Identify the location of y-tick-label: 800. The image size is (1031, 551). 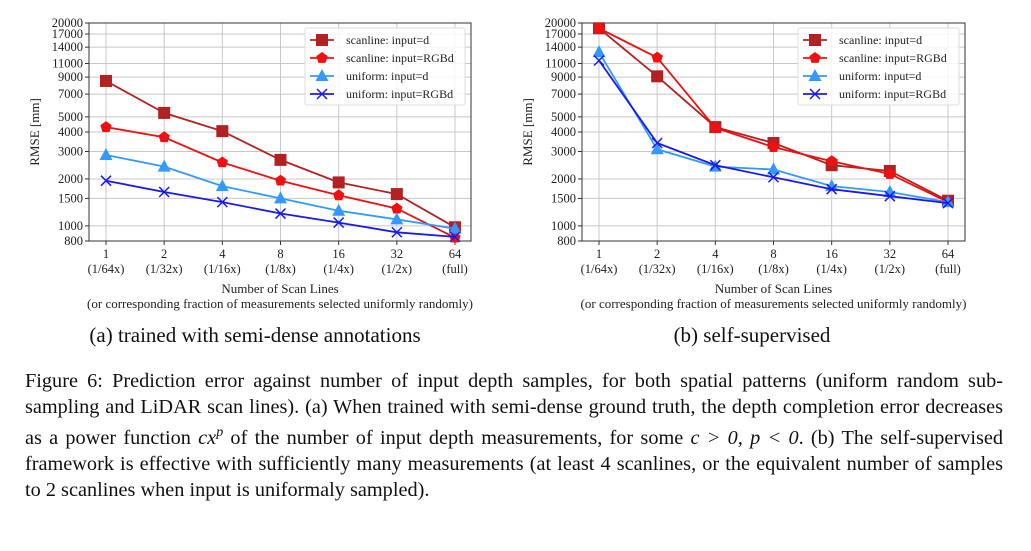
(73, 241).